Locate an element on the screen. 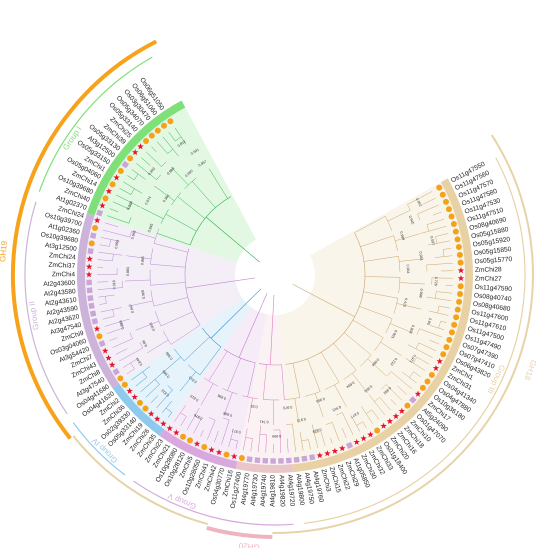 Image resolution: width=550 pixels, height=548 pixels. family-arc is located at coordinates (140, 480).